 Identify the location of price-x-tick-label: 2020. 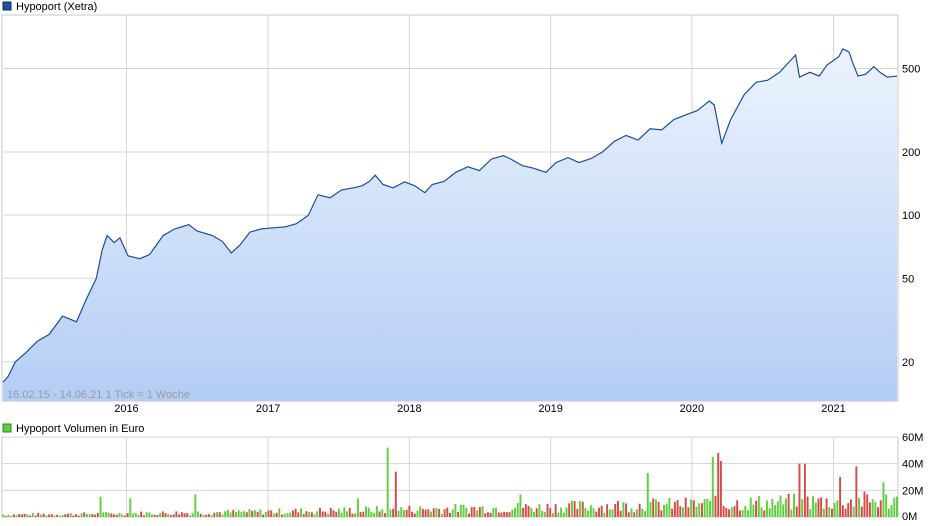
(692, 409).